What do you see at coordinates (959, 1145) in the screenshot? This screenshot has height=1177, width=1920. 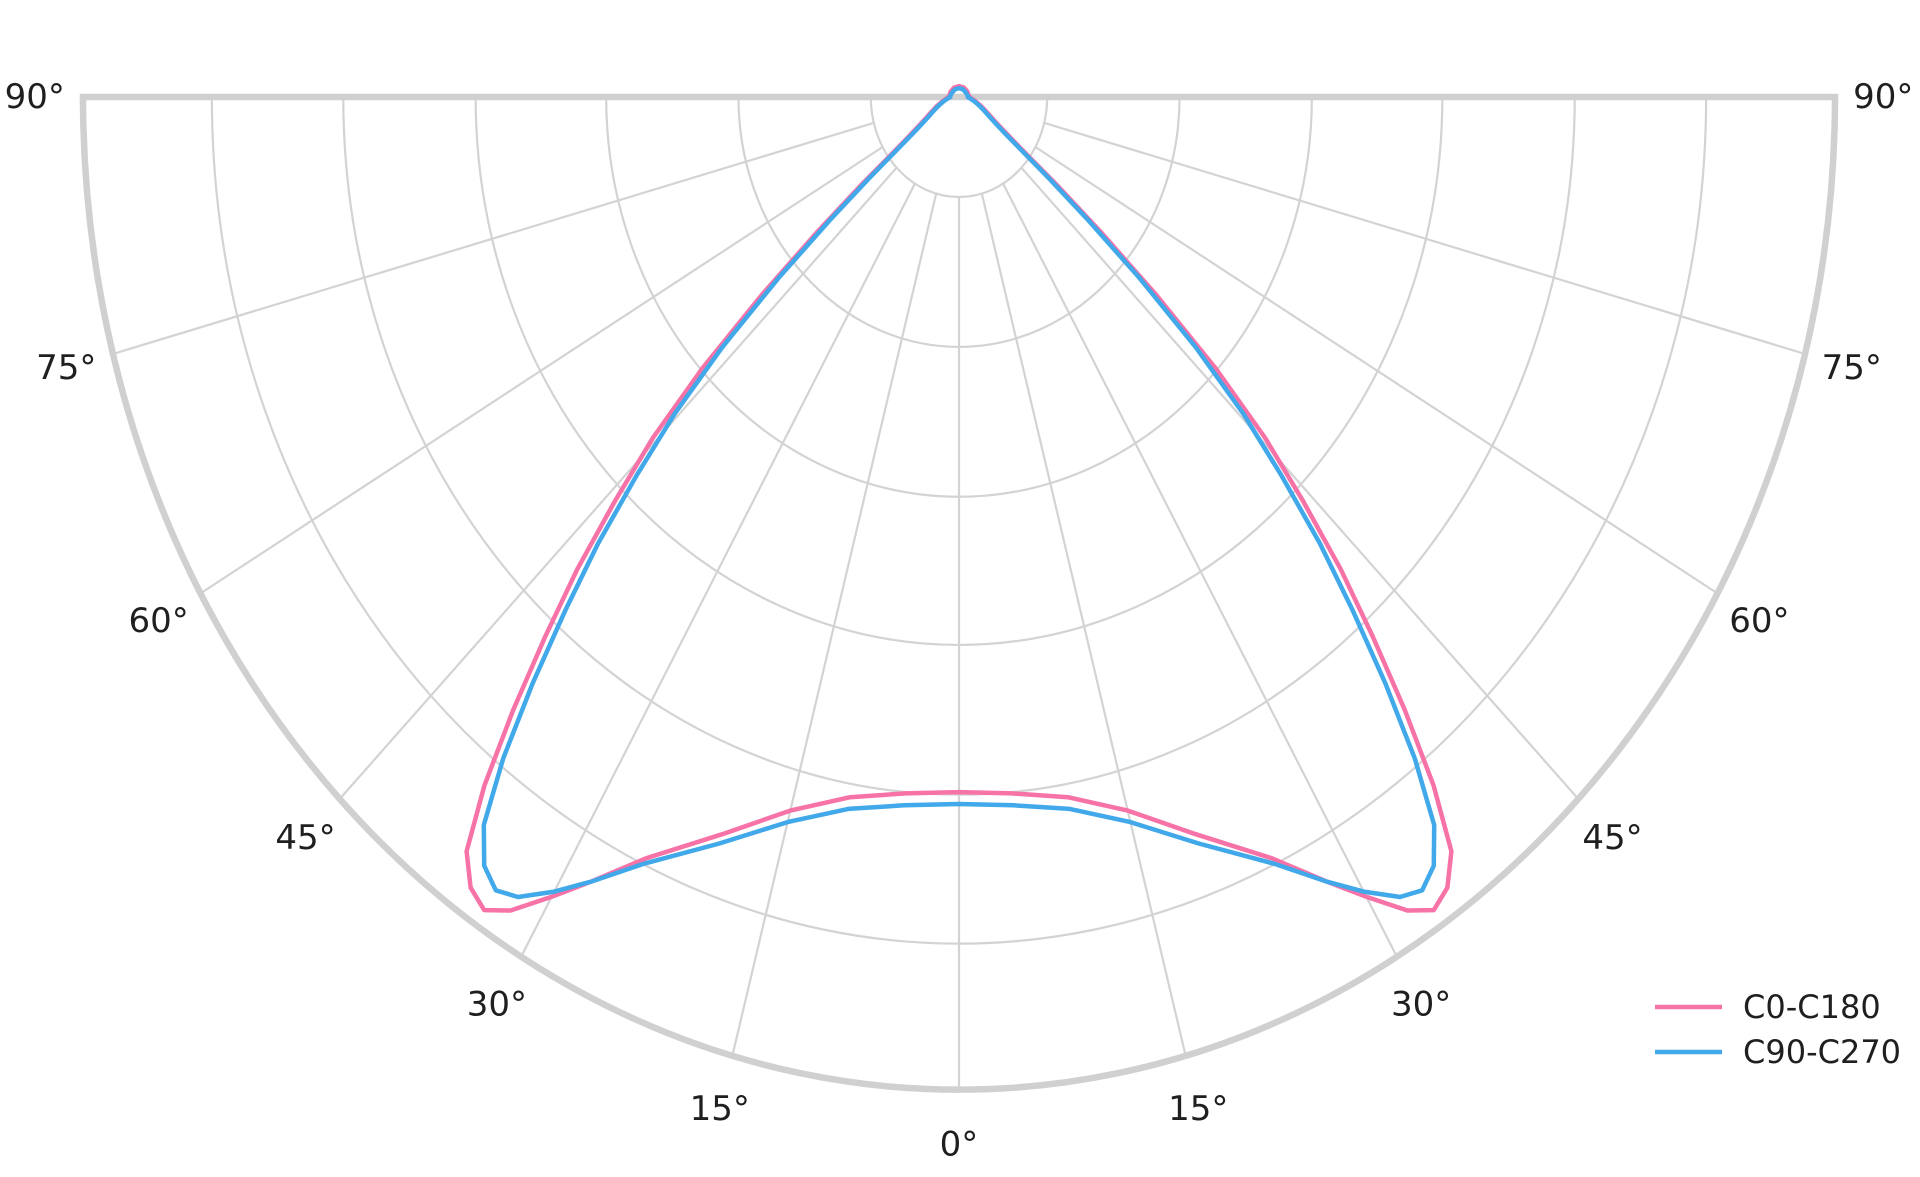 I see `angle-tick-label: 0°` at bounding box center [959, 1145].